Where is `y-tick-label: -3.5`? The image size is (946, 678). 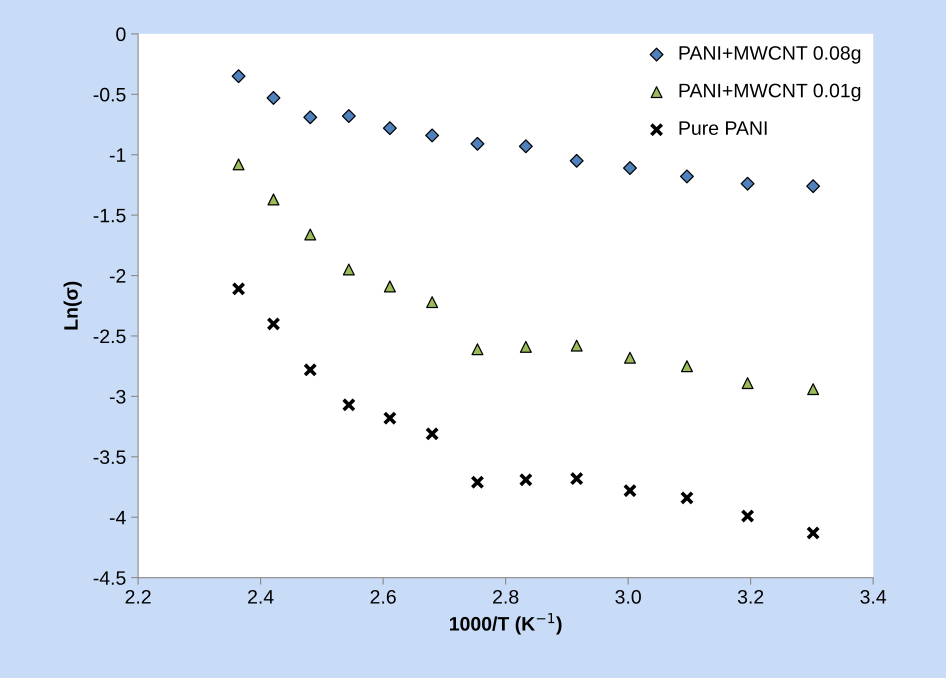 y-tick-label: -3.5 is located at coordinates (110, 457).